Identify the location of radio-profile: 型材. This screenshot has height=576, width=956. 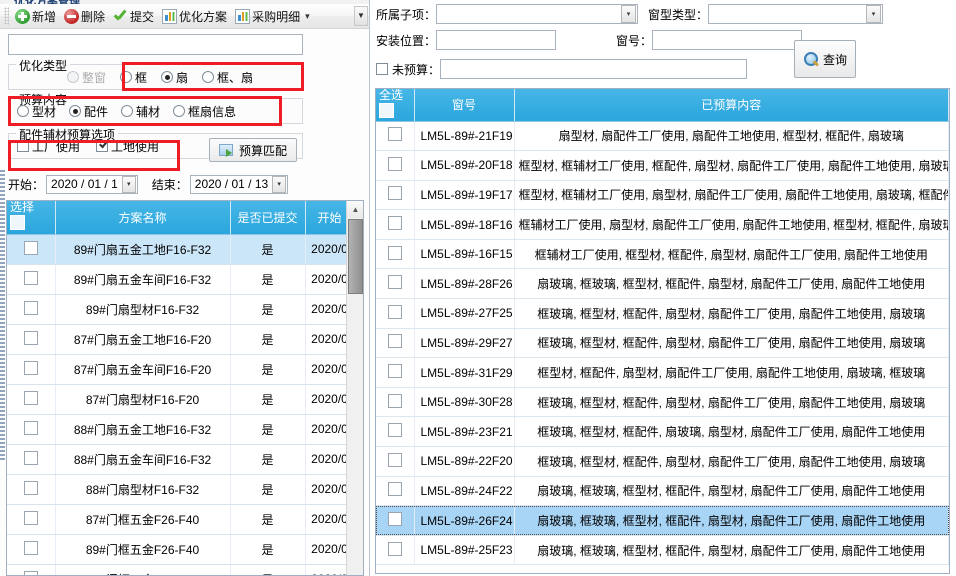
(36, 111).